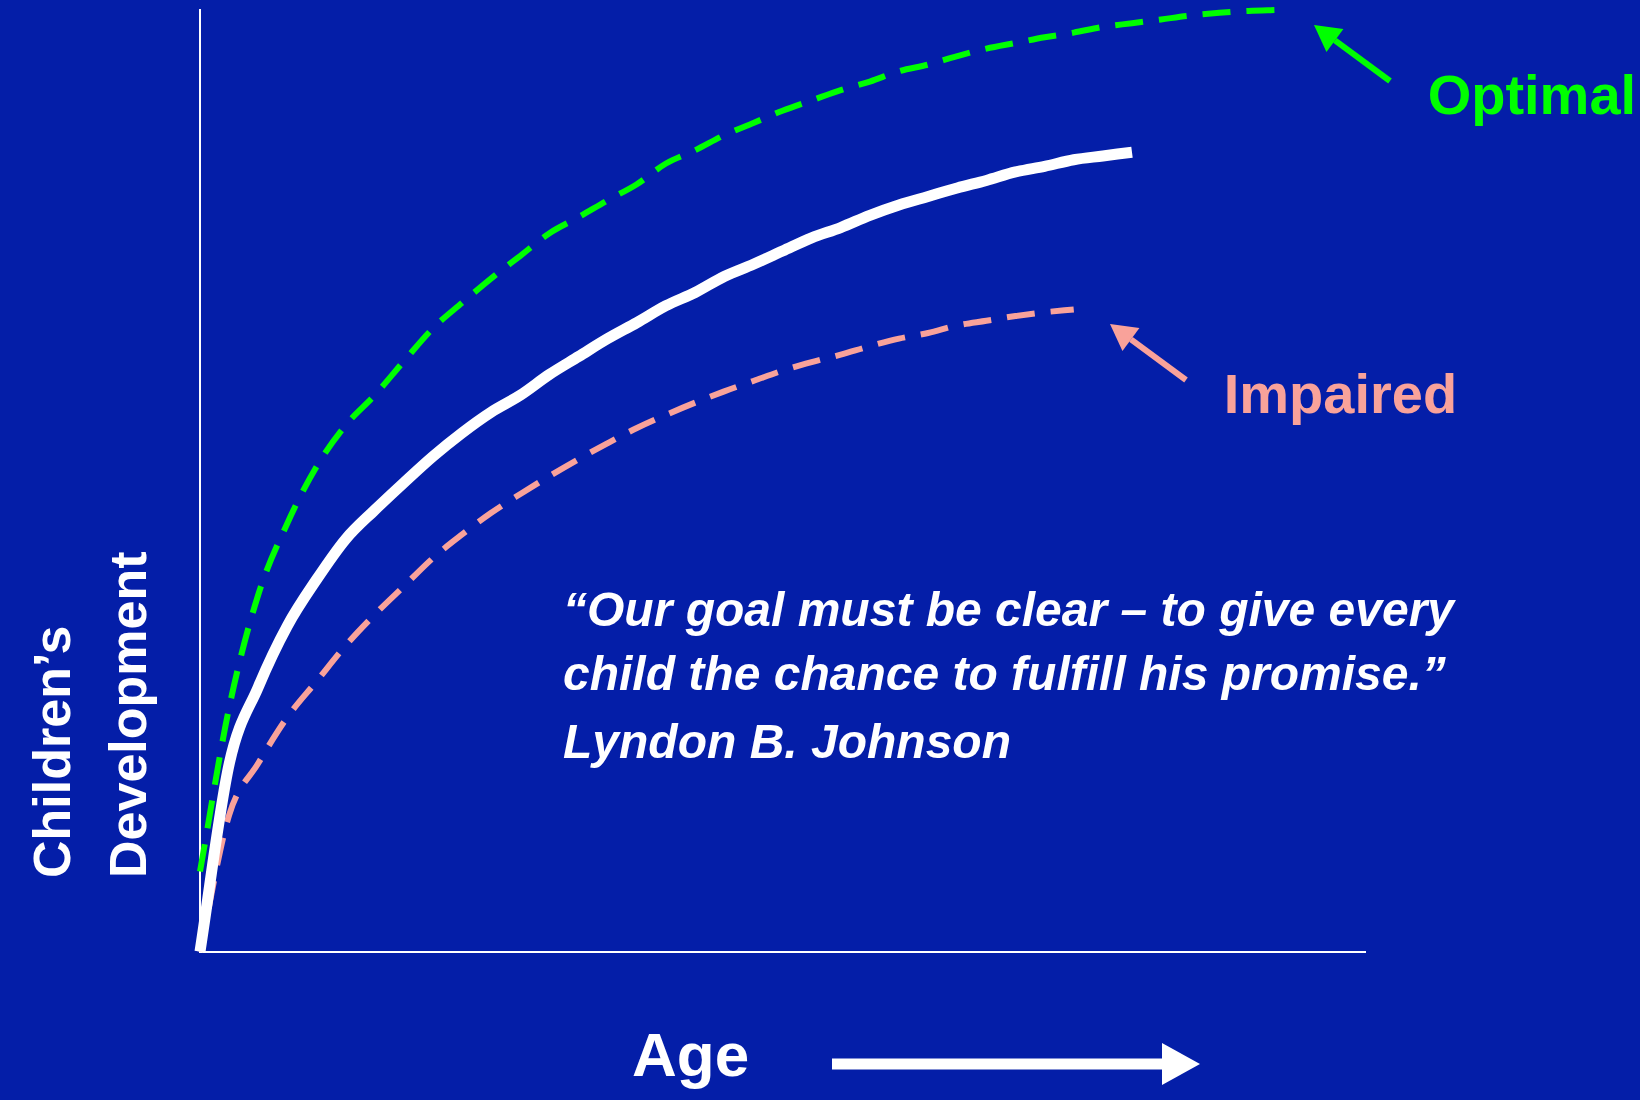 This screenshot has height=1100, width=1640. I want to click on annotation: “Our goal must be clear – to give every child the chance to fulfill his promise.”, so click(1010, 642).